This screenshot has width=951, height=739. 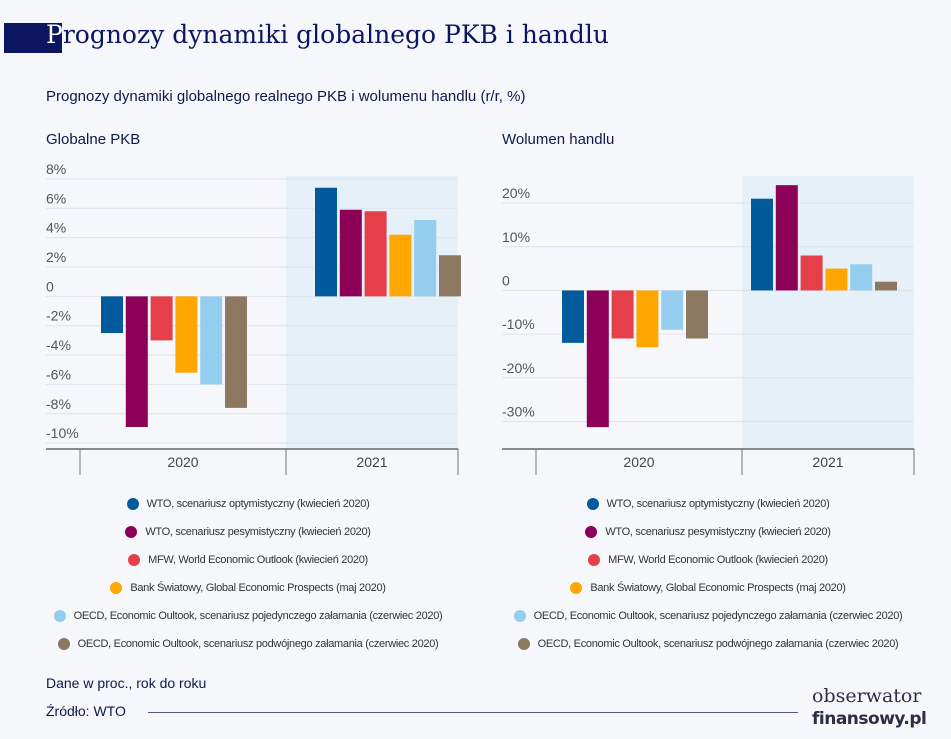 What do you see at coordinates (58, 404) in the screenshot?
I see `y-tick-label: -8%` at bounding box center [58, 404].